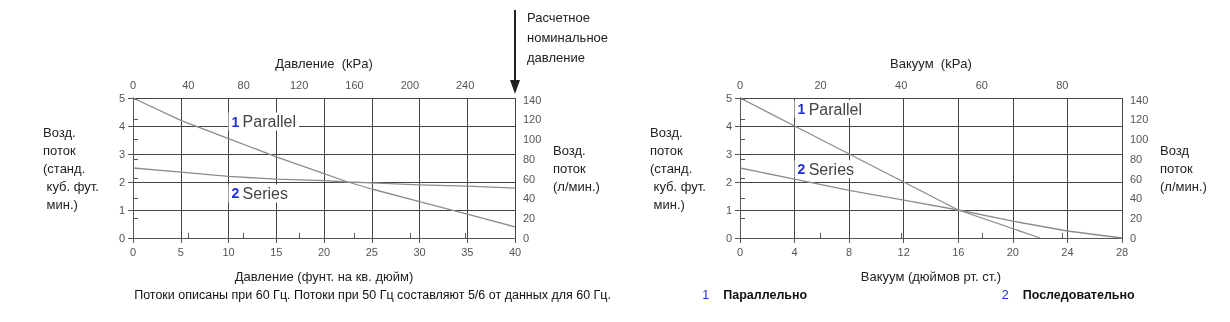 The image size is (1230, 322). I want to click on x-tick-label: 25, so click(371, 251).